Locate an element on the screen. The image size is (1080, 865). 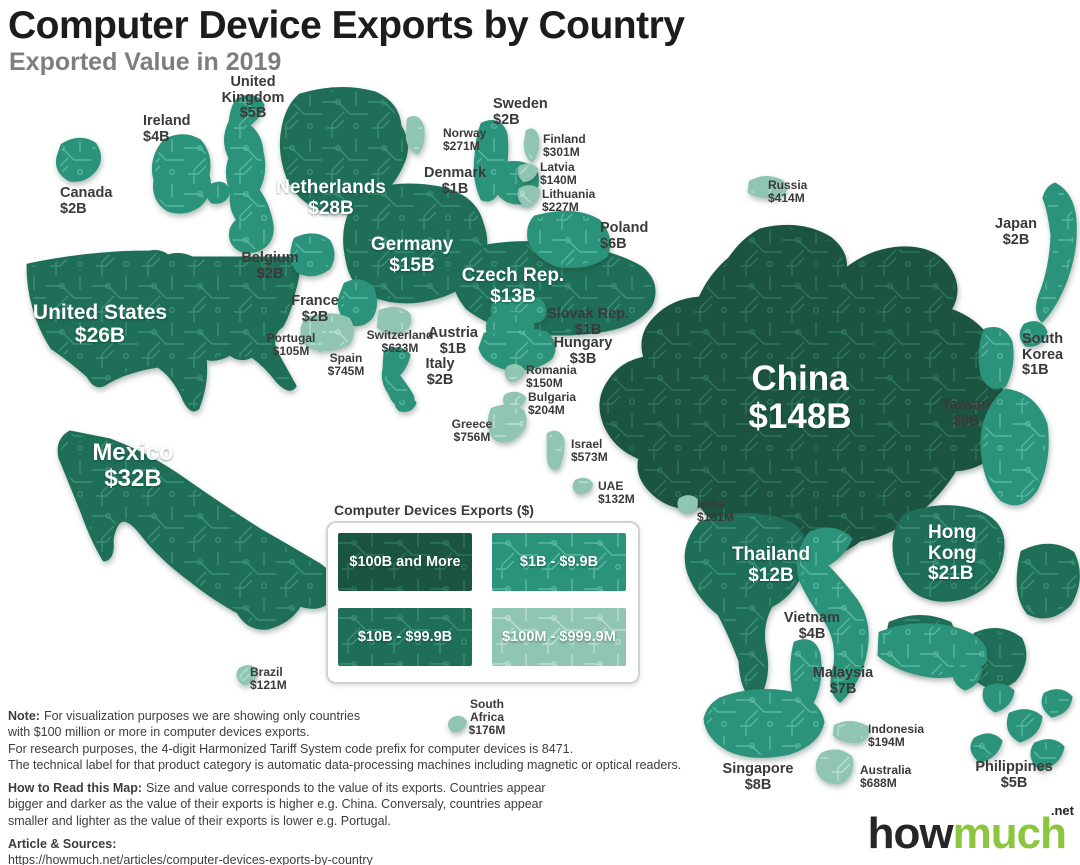
country-label-thailand: Thailand $12B is located at coordinates (771, 565).